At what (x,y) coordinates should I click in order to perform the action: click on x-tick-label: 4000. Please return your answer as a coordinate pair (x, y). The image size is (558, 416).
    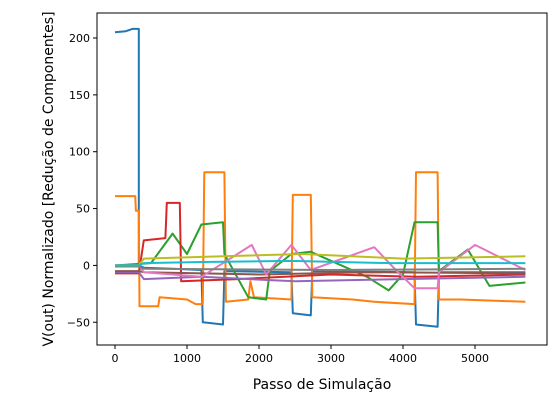
    Looking at the image, I should click on (403, 358).